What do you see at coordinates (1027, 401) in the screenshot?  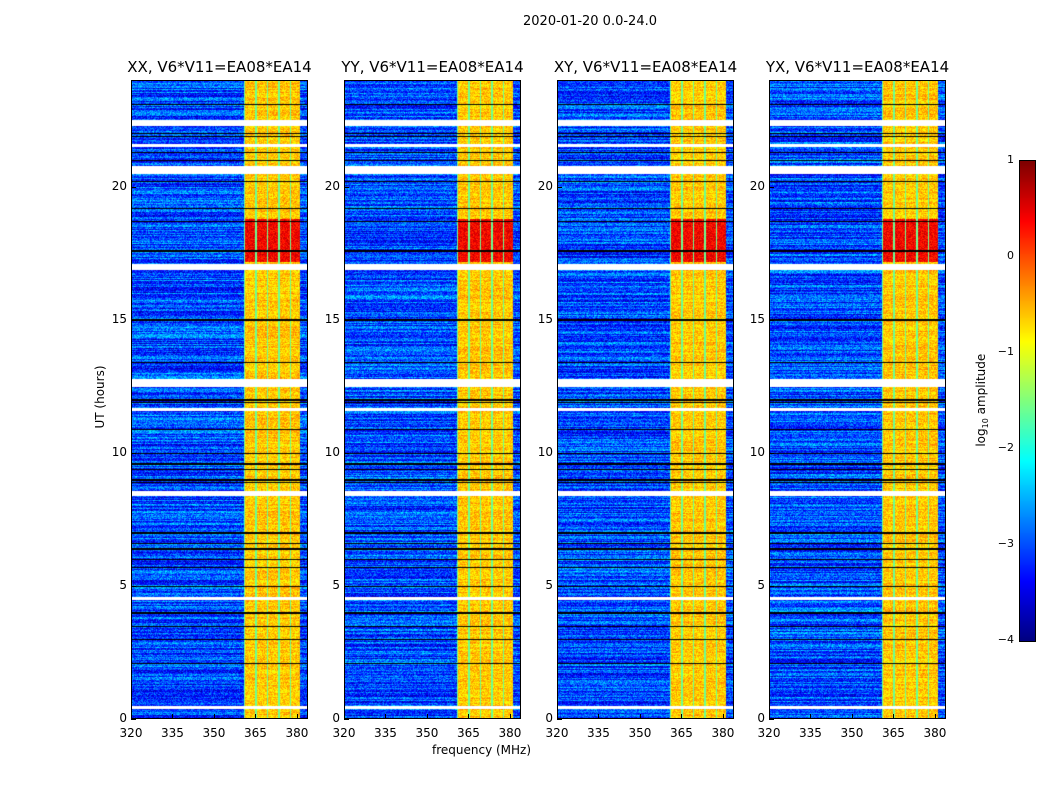 I see `colorbar` at bounding box center [1027, 401].